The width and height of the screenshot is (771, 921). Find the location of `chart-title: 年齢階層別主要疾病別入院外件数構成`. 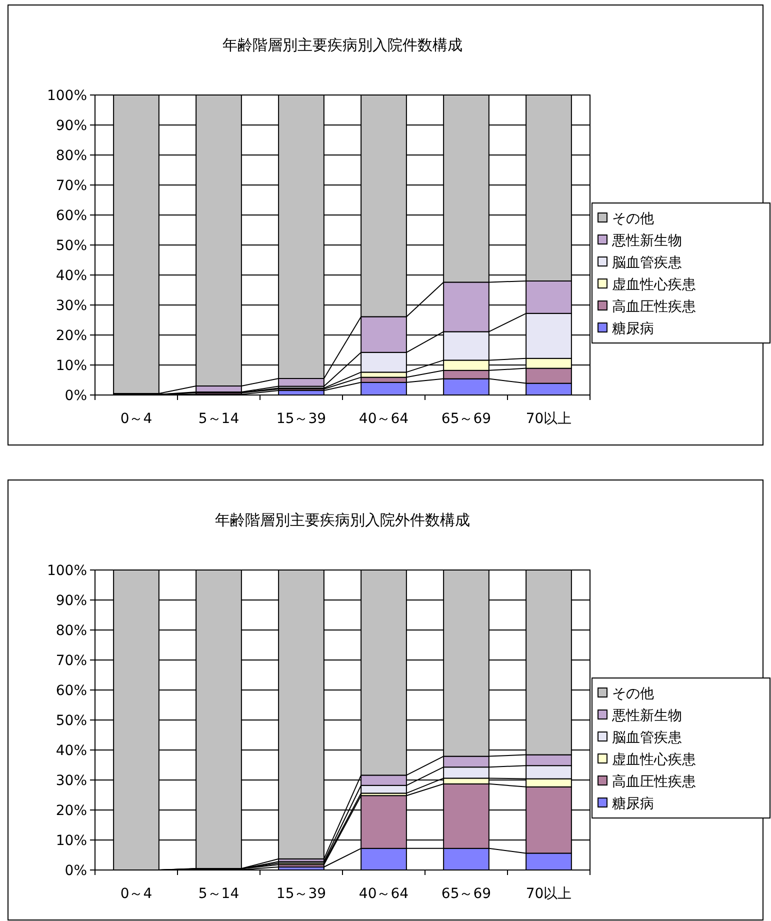

chart-title: 年齢階層別主要疾病別入院外件数構成 is located at coordinates (342, 520).